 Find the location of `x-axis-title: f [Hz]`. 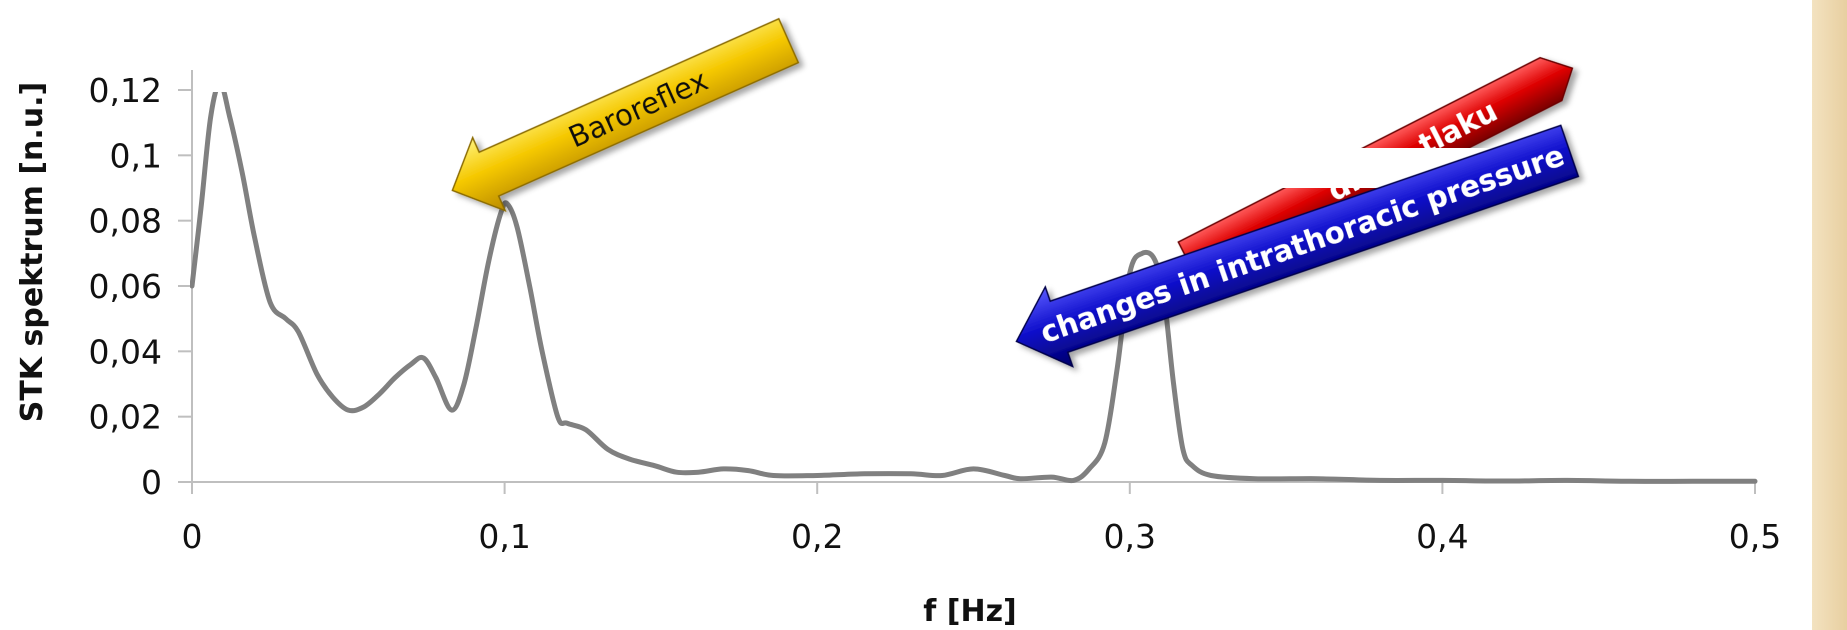

x-axis-title: f [Hz] is located at coordinates (970, 611).